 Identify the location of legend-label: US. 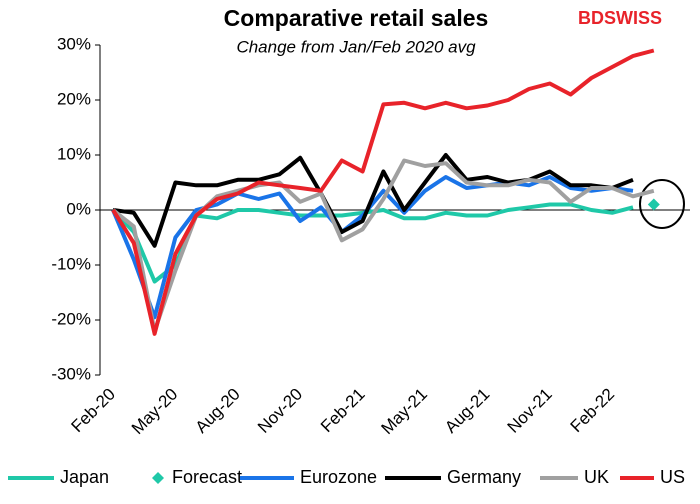
(672, 477).